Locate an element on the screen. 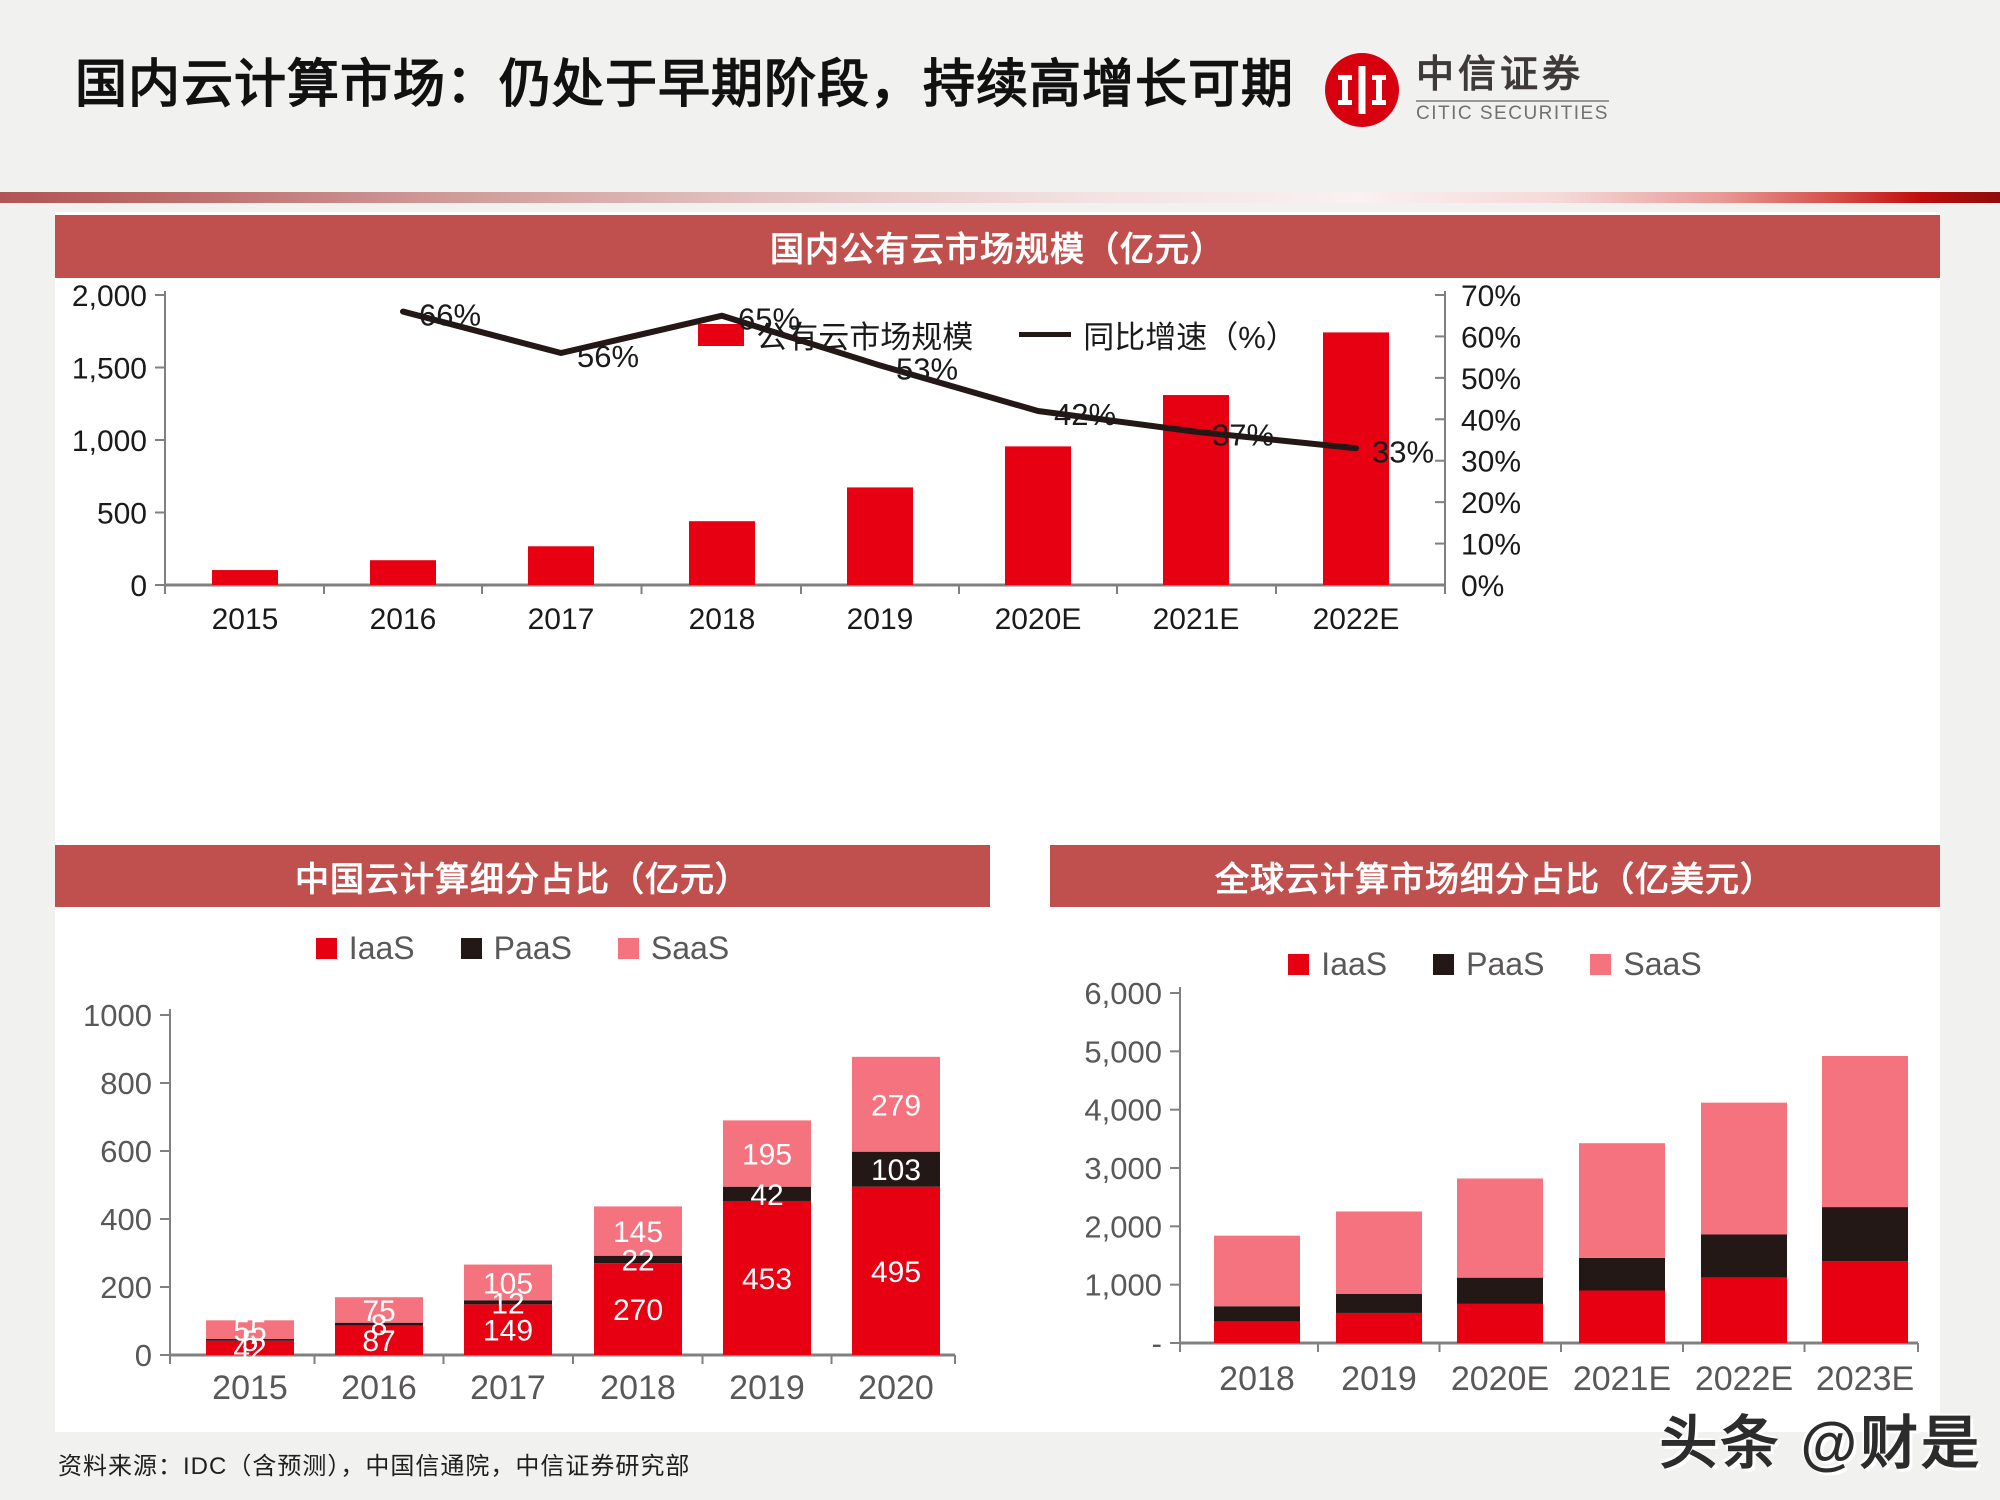  svg-text: 33% is located at coordinates (1403, 451).